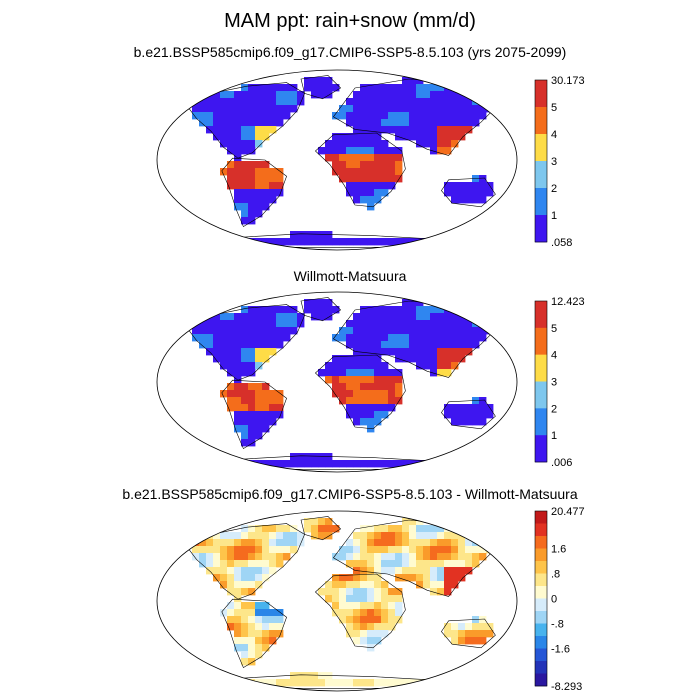 Image resolution: width=700 pixels, height=700 pixels. Describe the element at coordinates (554, 216) in the screenshot. I see `colorbar-tick-label: 1` at that location.